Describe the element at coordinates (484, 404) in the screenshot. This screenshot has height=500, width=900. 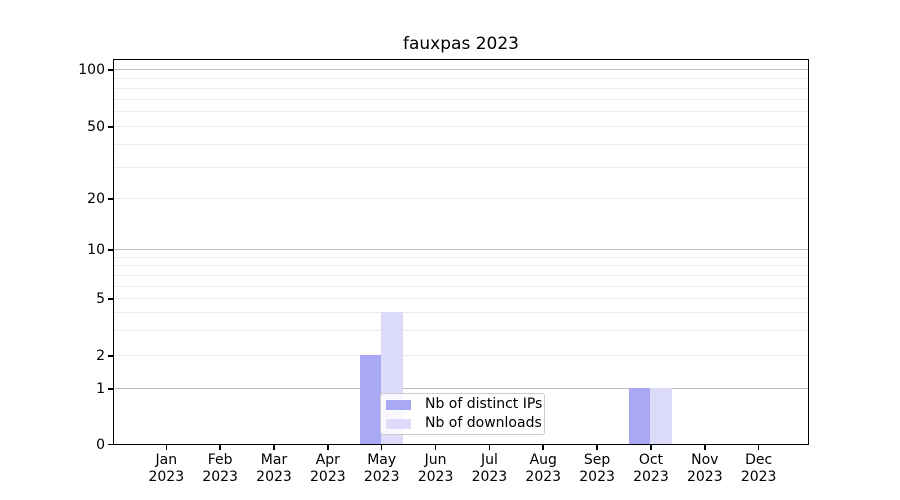
I see `legend-label: Nb of distinct IPs` at that location.